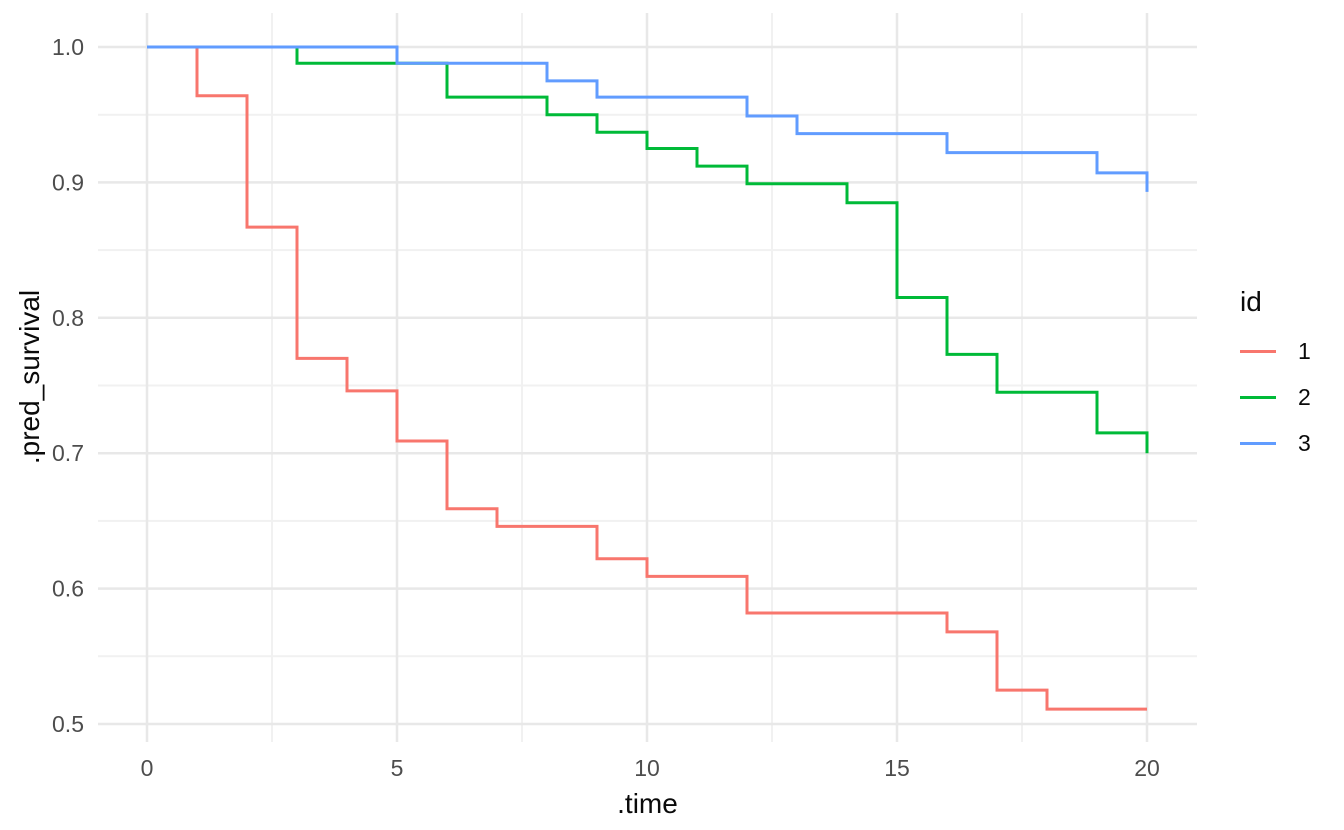 Image resolution: width=1344 pixels, height=830 pixels. Describe the element at coordinates (1251, 301) in the screenshot. I see `legend-title: id` at that location.